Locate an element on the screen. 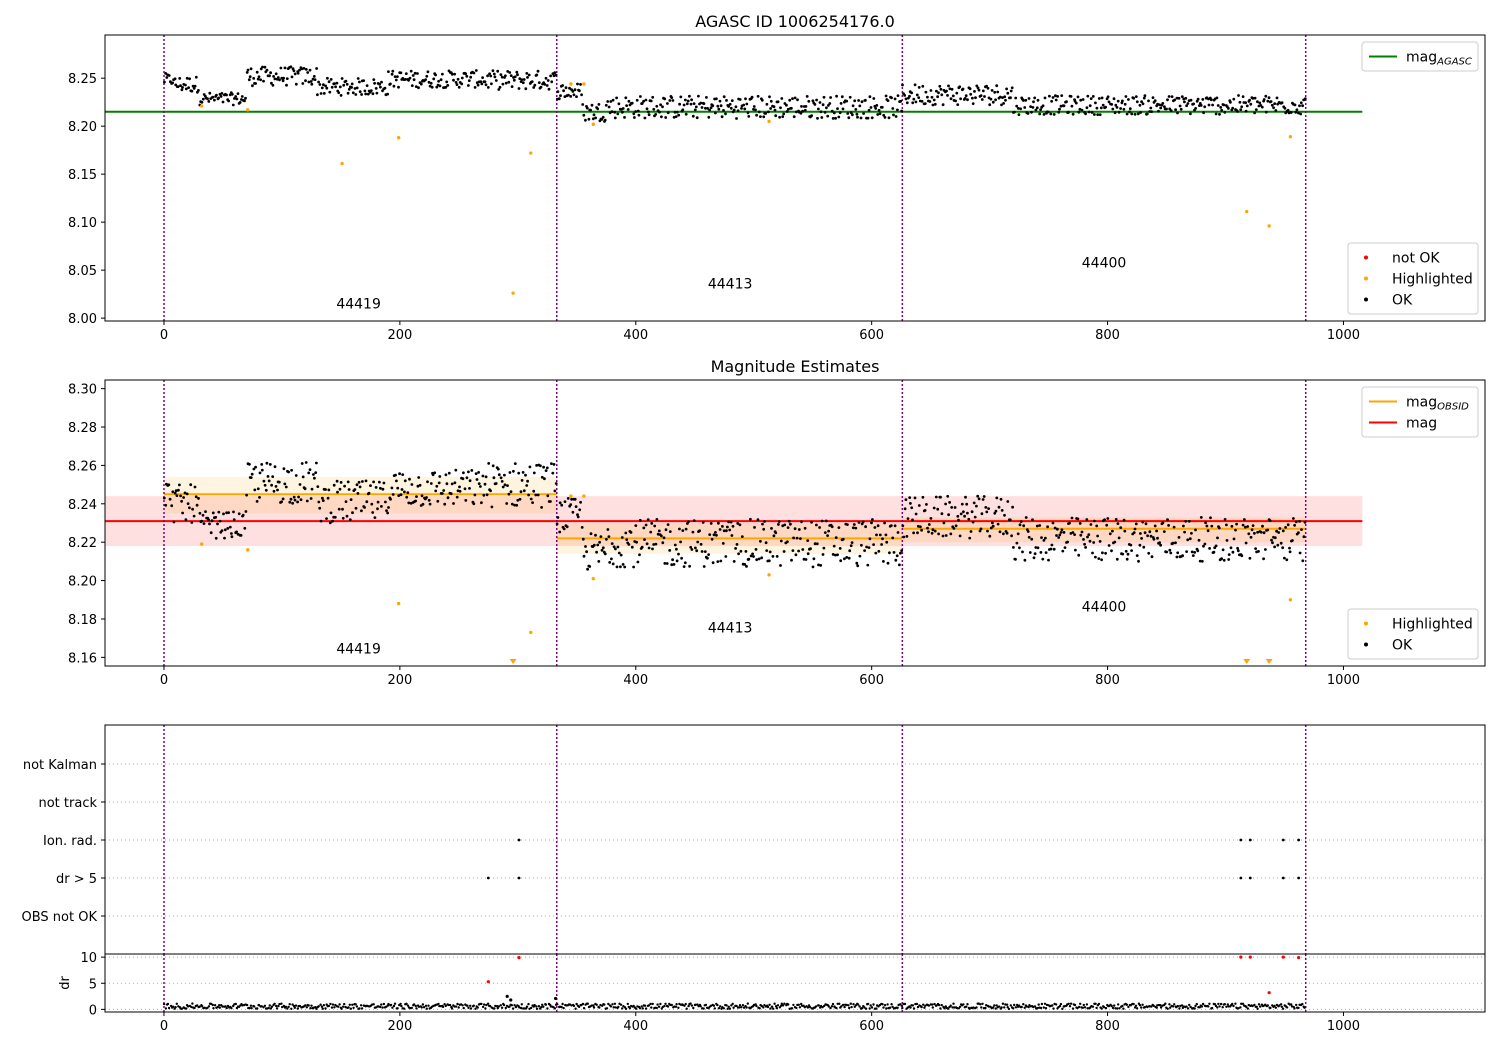  panel-mag-highlighted-point is located at coordinates (531, 153).